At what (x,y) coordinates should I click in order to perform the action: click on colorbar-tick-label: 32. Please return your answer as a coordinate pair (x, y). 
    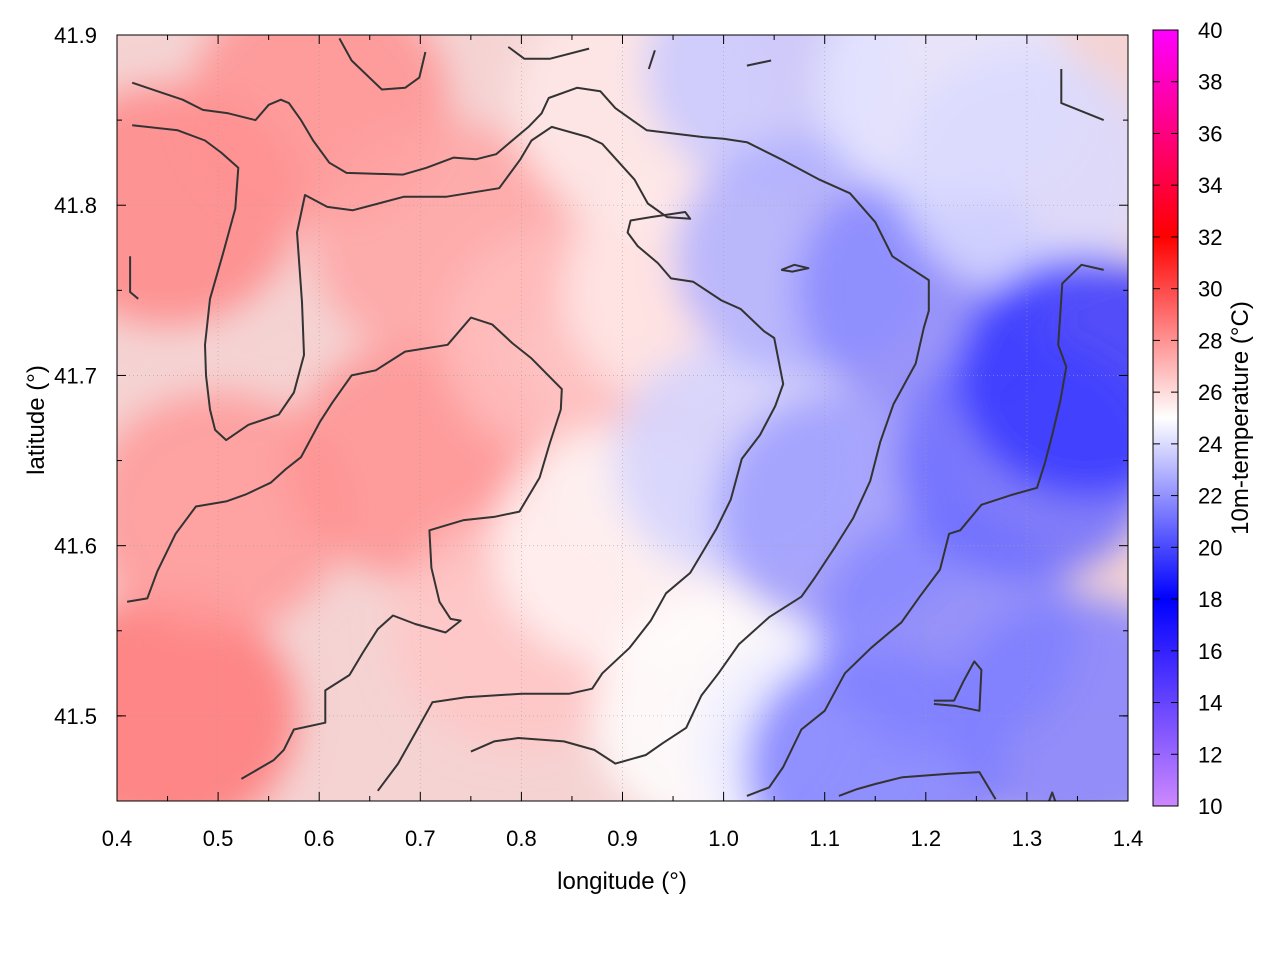
    Looking at the image, I should click on (1210, 237).